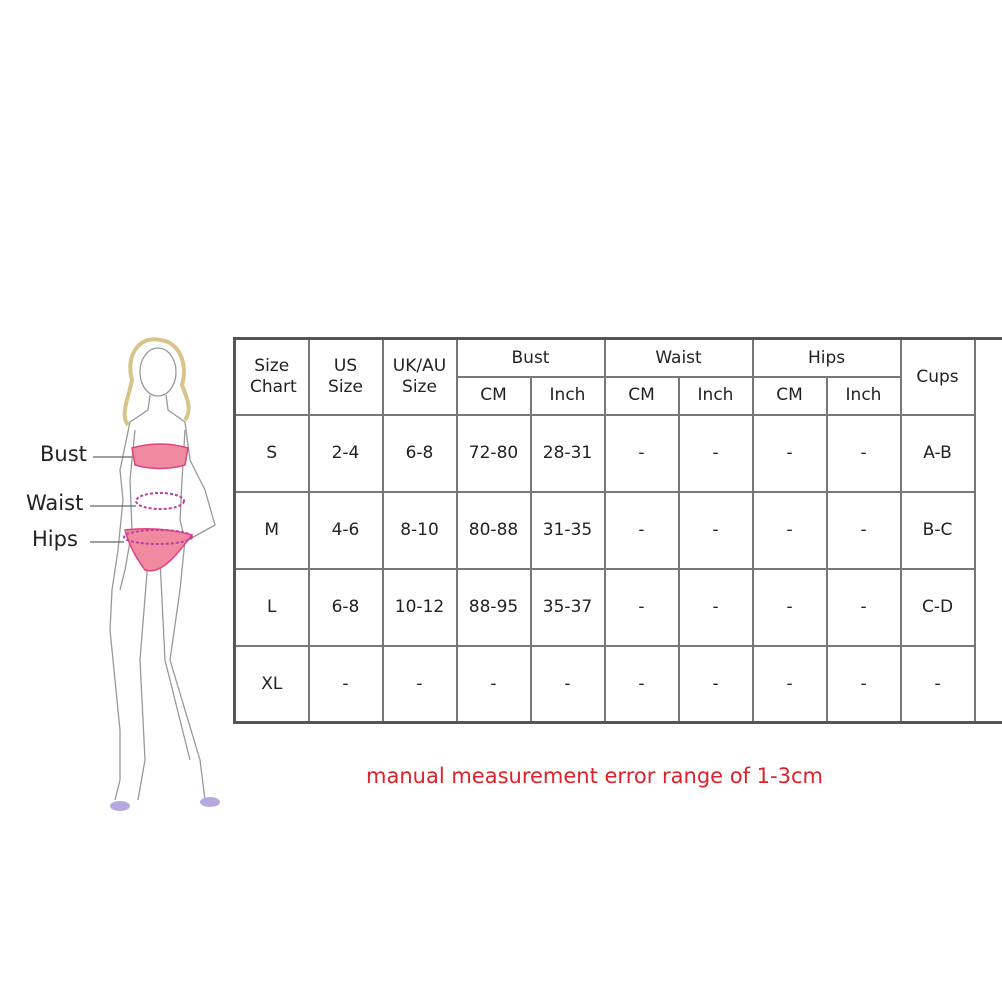 The width and height of the screenshot is (1002, 1002). I want to click on cell-ukau-size: 10-12, so click(419, 607).